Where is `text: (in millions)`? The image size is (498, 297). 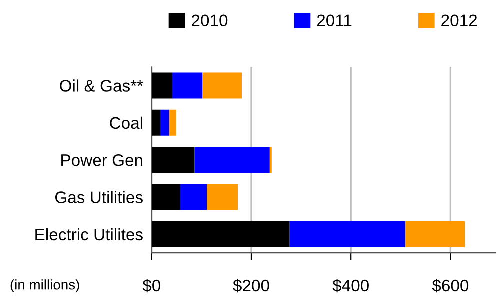
text: (in millions) is located at coordinates (45, 286).